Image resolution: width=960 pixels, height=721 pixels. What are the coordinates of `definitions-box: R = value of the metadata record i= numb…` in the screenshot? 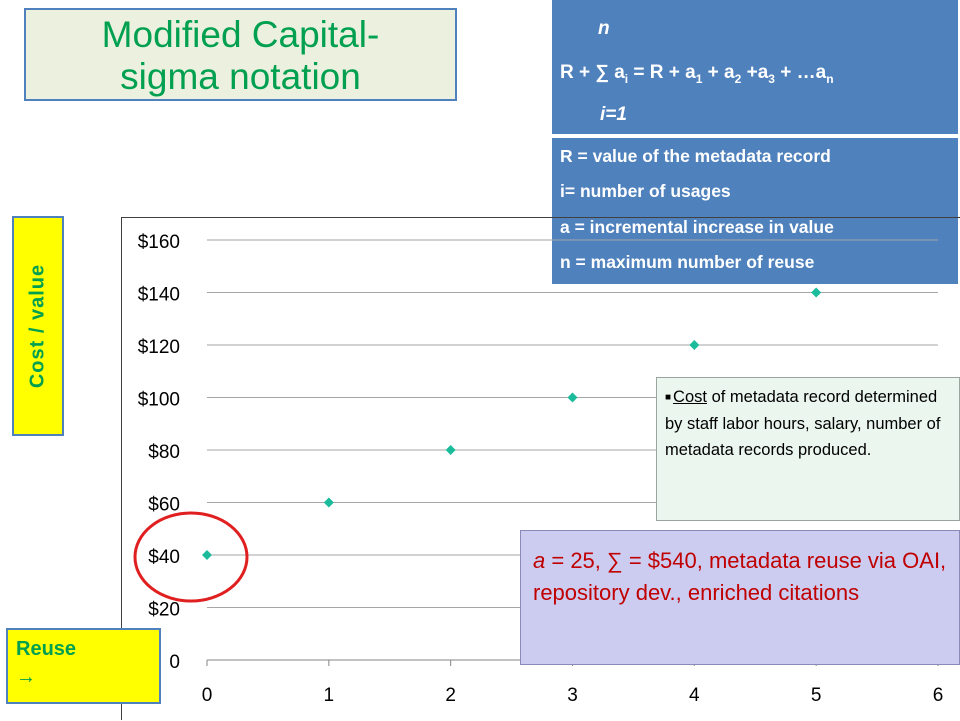 It's located at (755, 211).